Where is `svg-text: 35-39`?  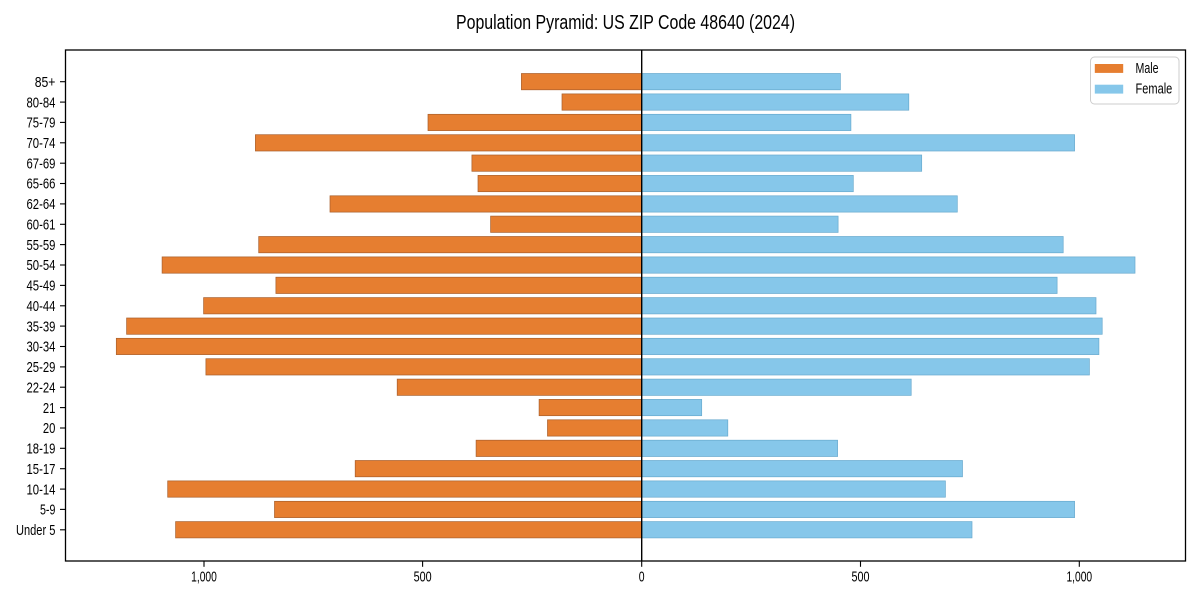 svg-text: 35-39 is located at coordinates (41, 326).